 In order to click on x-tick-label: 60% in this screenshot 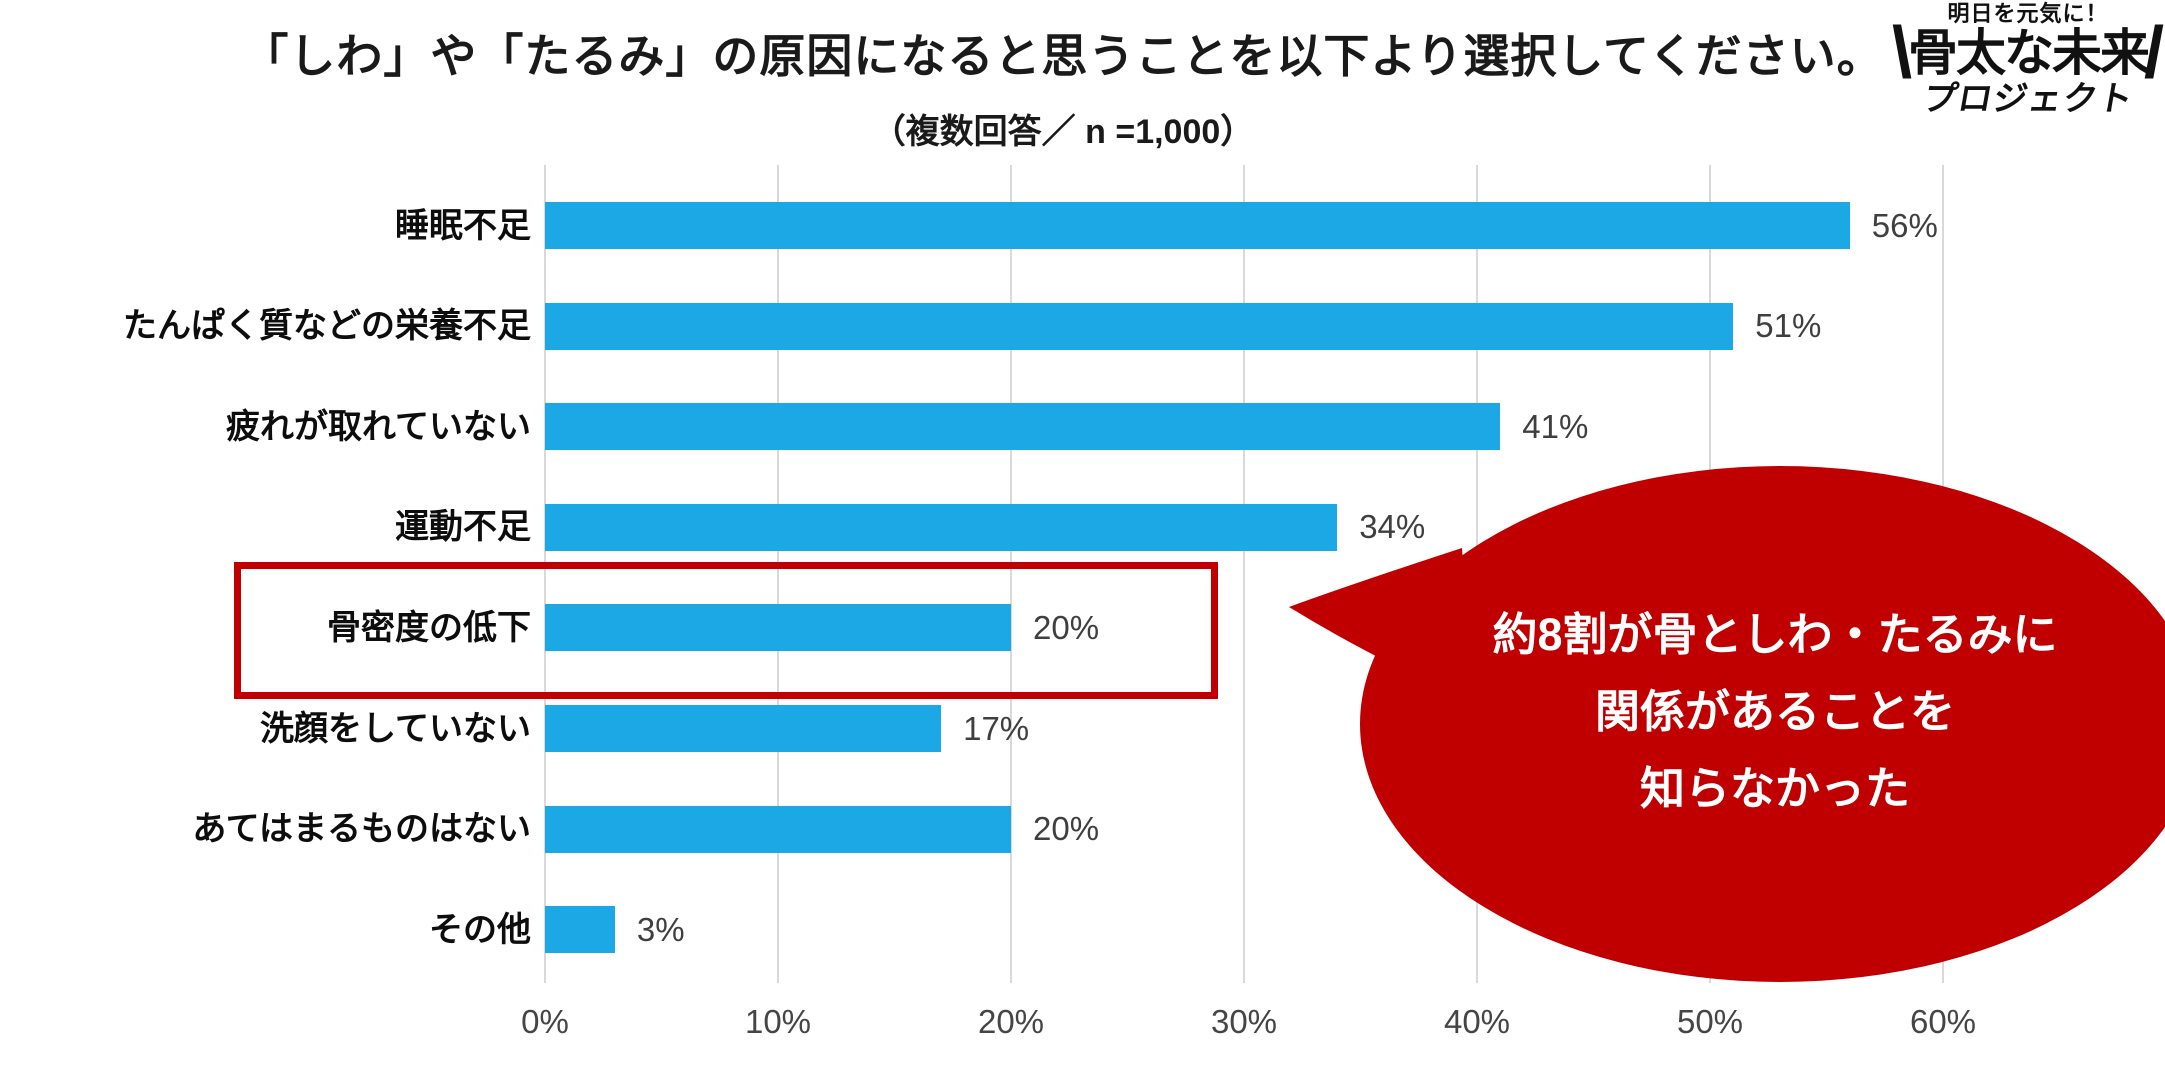, I will do `click(1943, 1021)`.